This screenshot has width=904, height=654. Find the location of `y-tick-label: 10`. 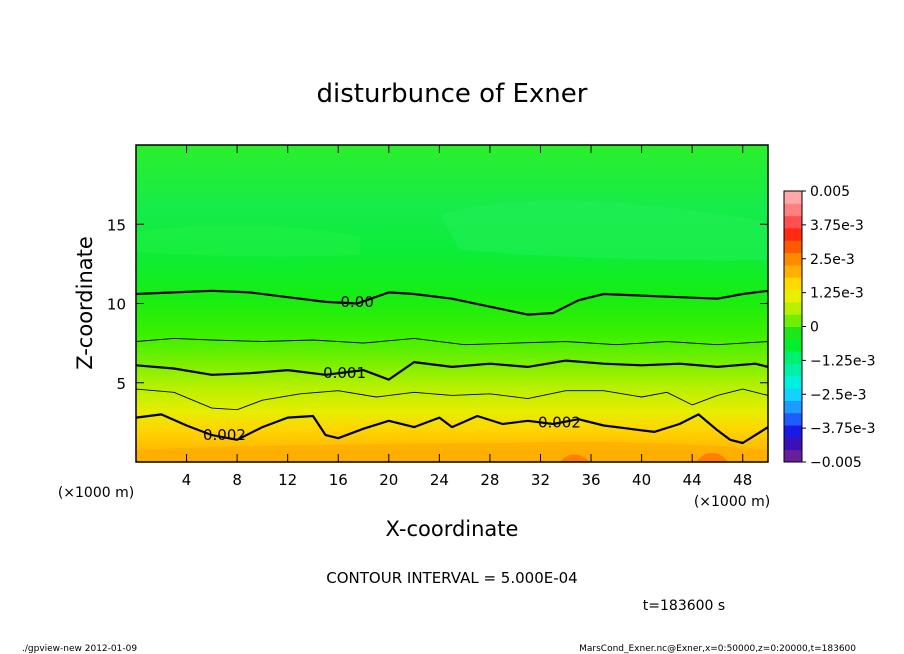

y-tick-label: 10 is located at coordinates (116, 305).